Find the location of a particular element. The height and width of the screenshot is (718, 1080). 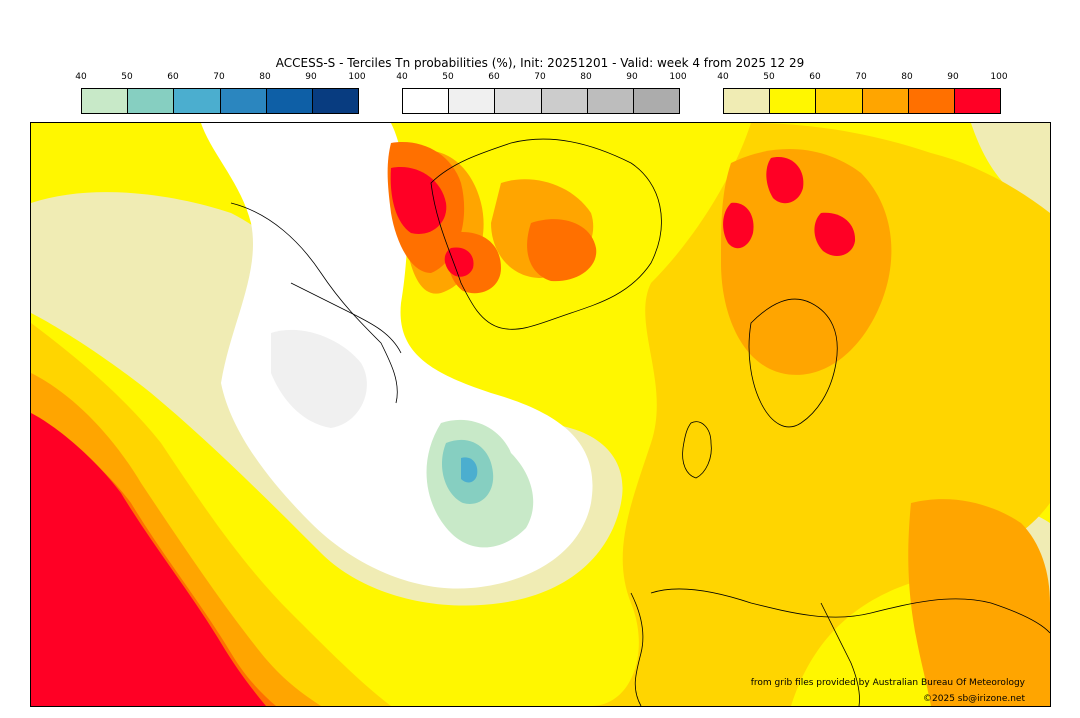

legend-above-normal is located at coordinates (862, 101).